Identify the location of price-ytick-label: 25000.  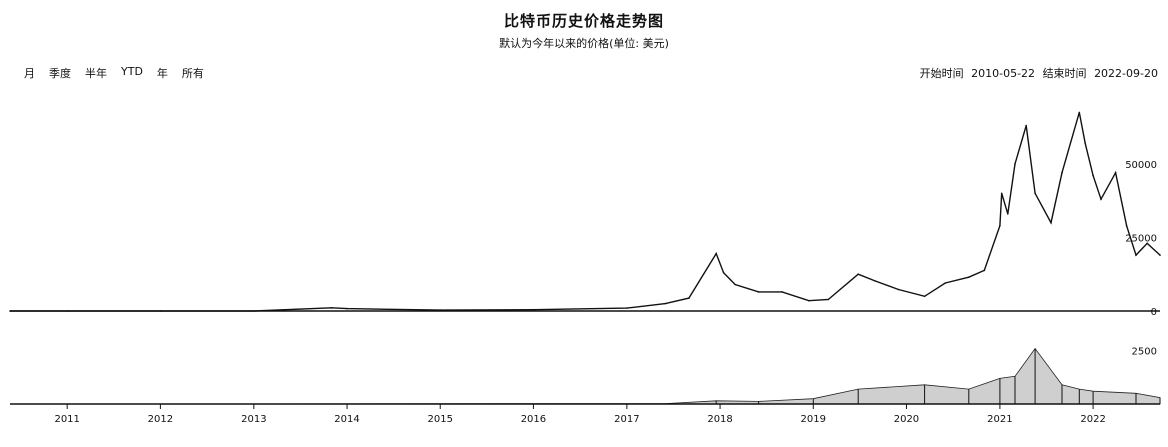
(1141, 238).